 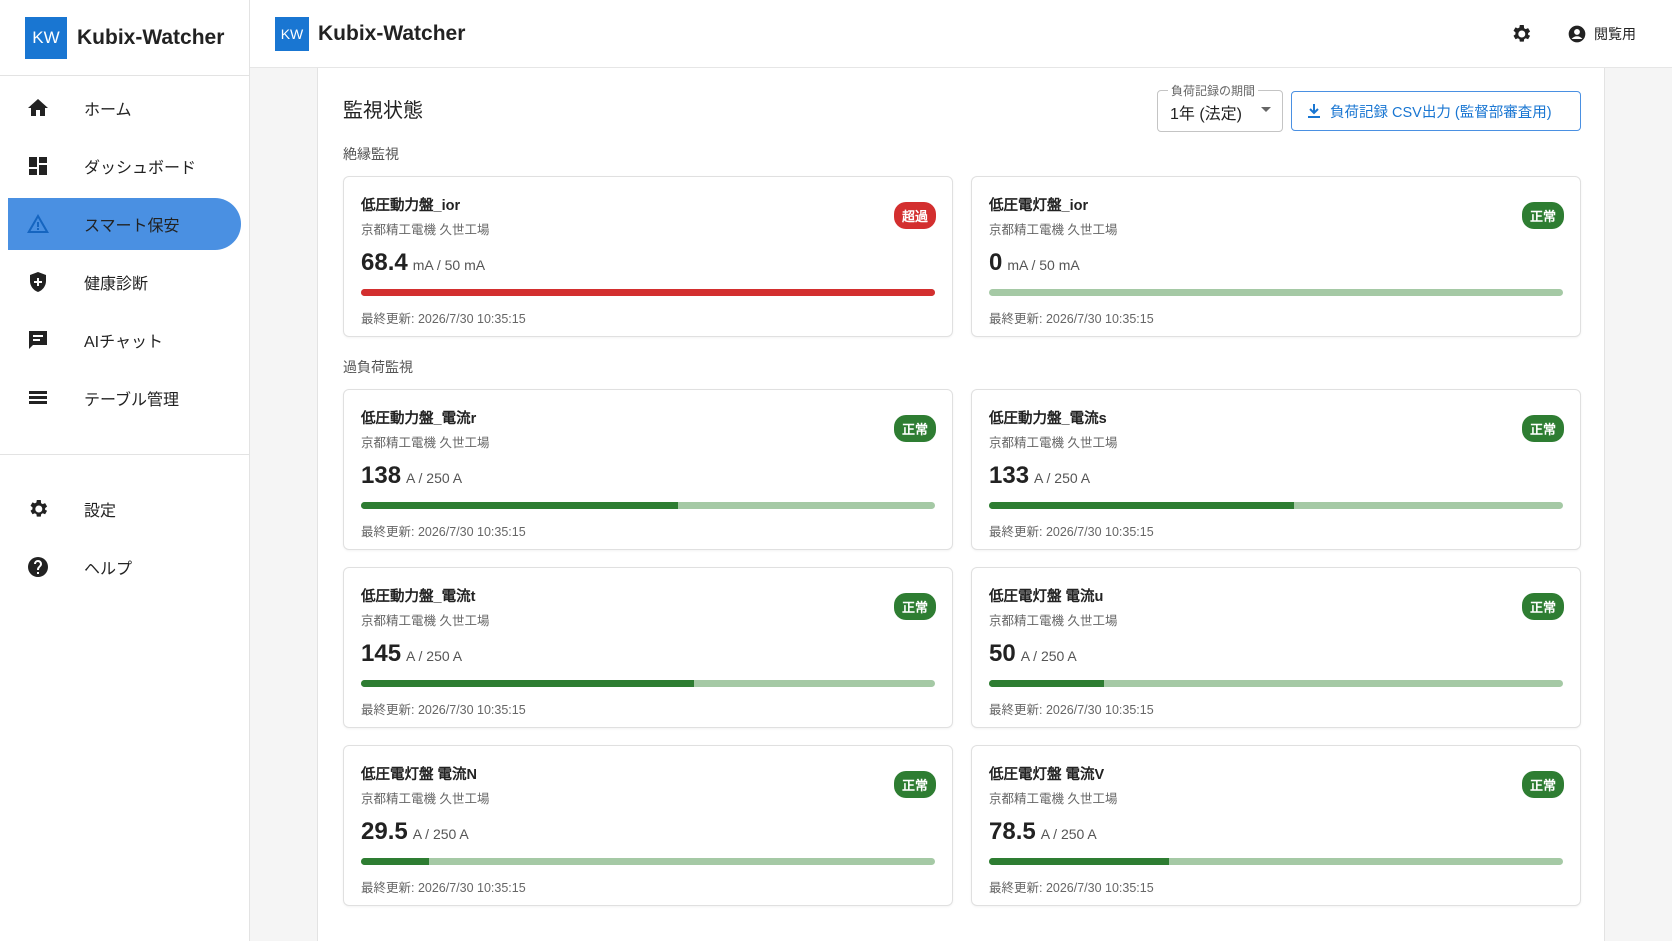 What do you see at coordinates (1615, 33) in the screenshot?
I see `user-label: 閲覧用` at bounding box center [1615, 33].